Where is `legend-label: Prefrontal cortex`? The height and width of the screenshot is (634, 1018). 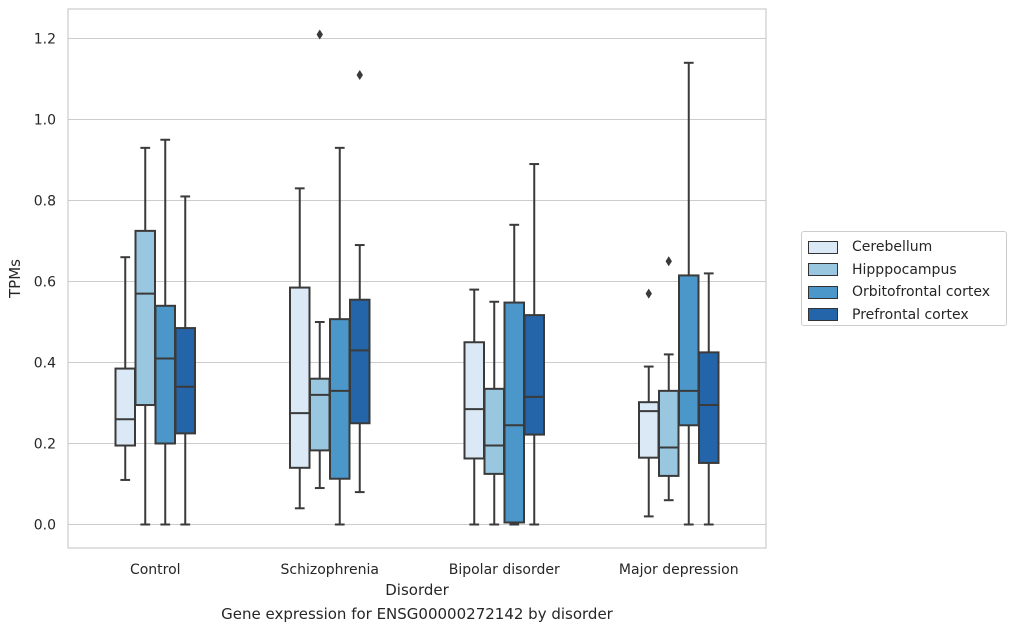
legend-label: Prefrontal cortex is located at coordinates (910, 314).